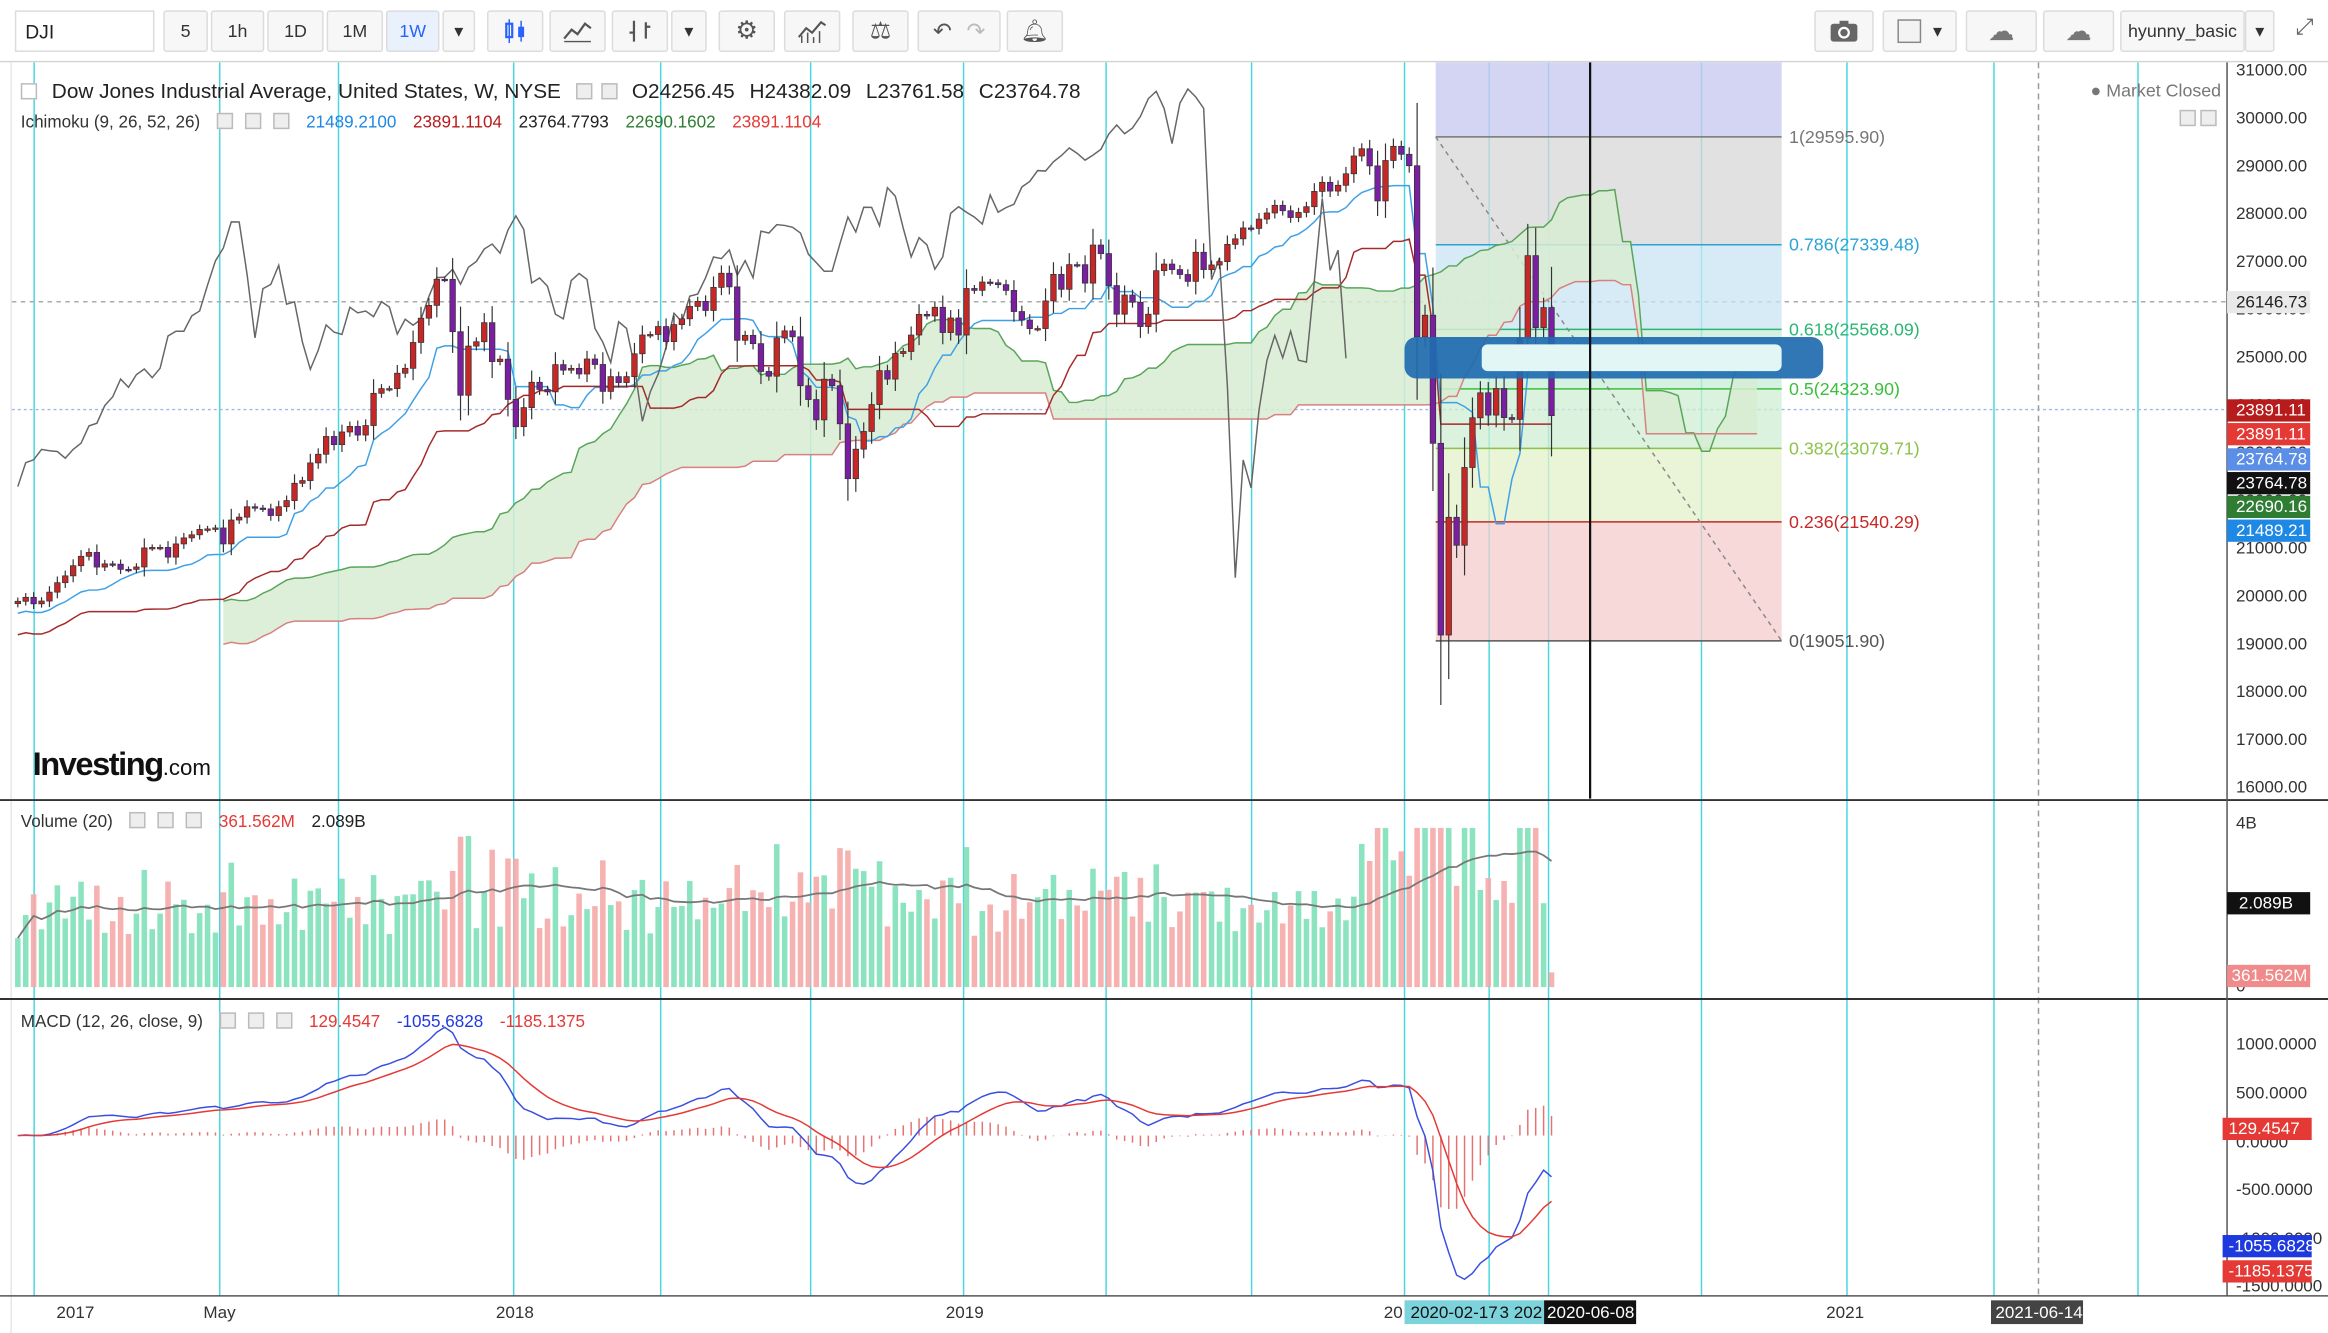 This screenshot has width=2328, height=1333. Describe the element at coordinates (976, 32) in the screenshot. I see `redo-icon: ↷` at that location.